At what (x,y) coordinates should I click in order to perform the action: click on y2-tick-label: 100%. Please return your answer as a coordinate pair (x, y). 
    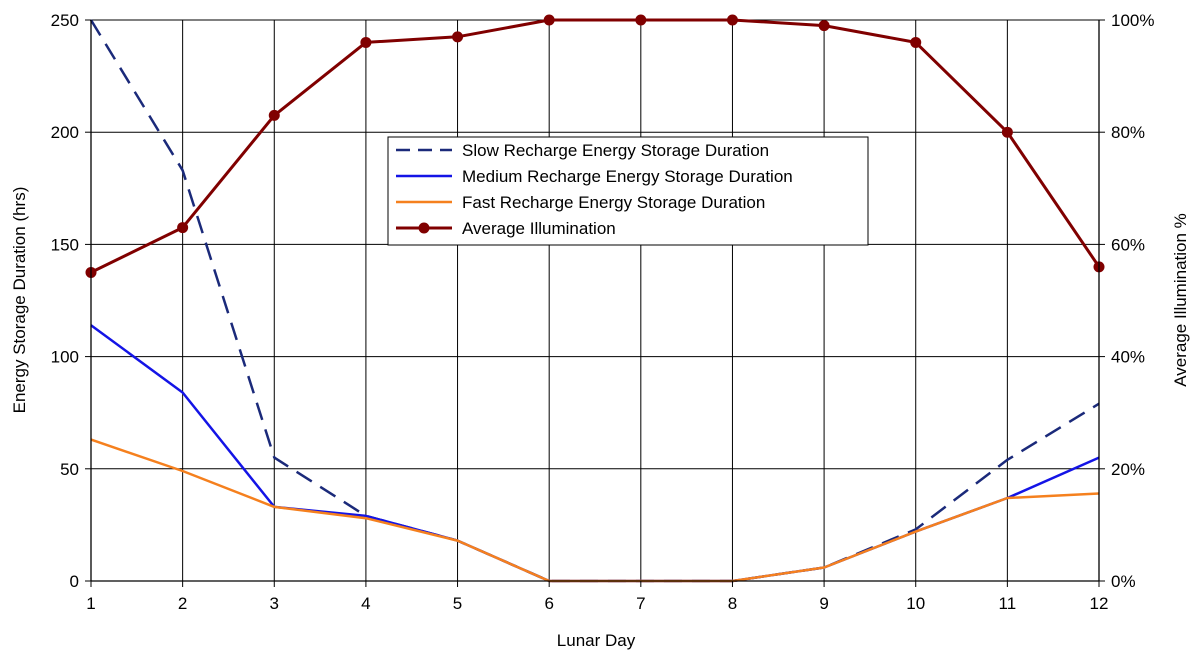
    Looking at the image, I should click on (1132, 20).